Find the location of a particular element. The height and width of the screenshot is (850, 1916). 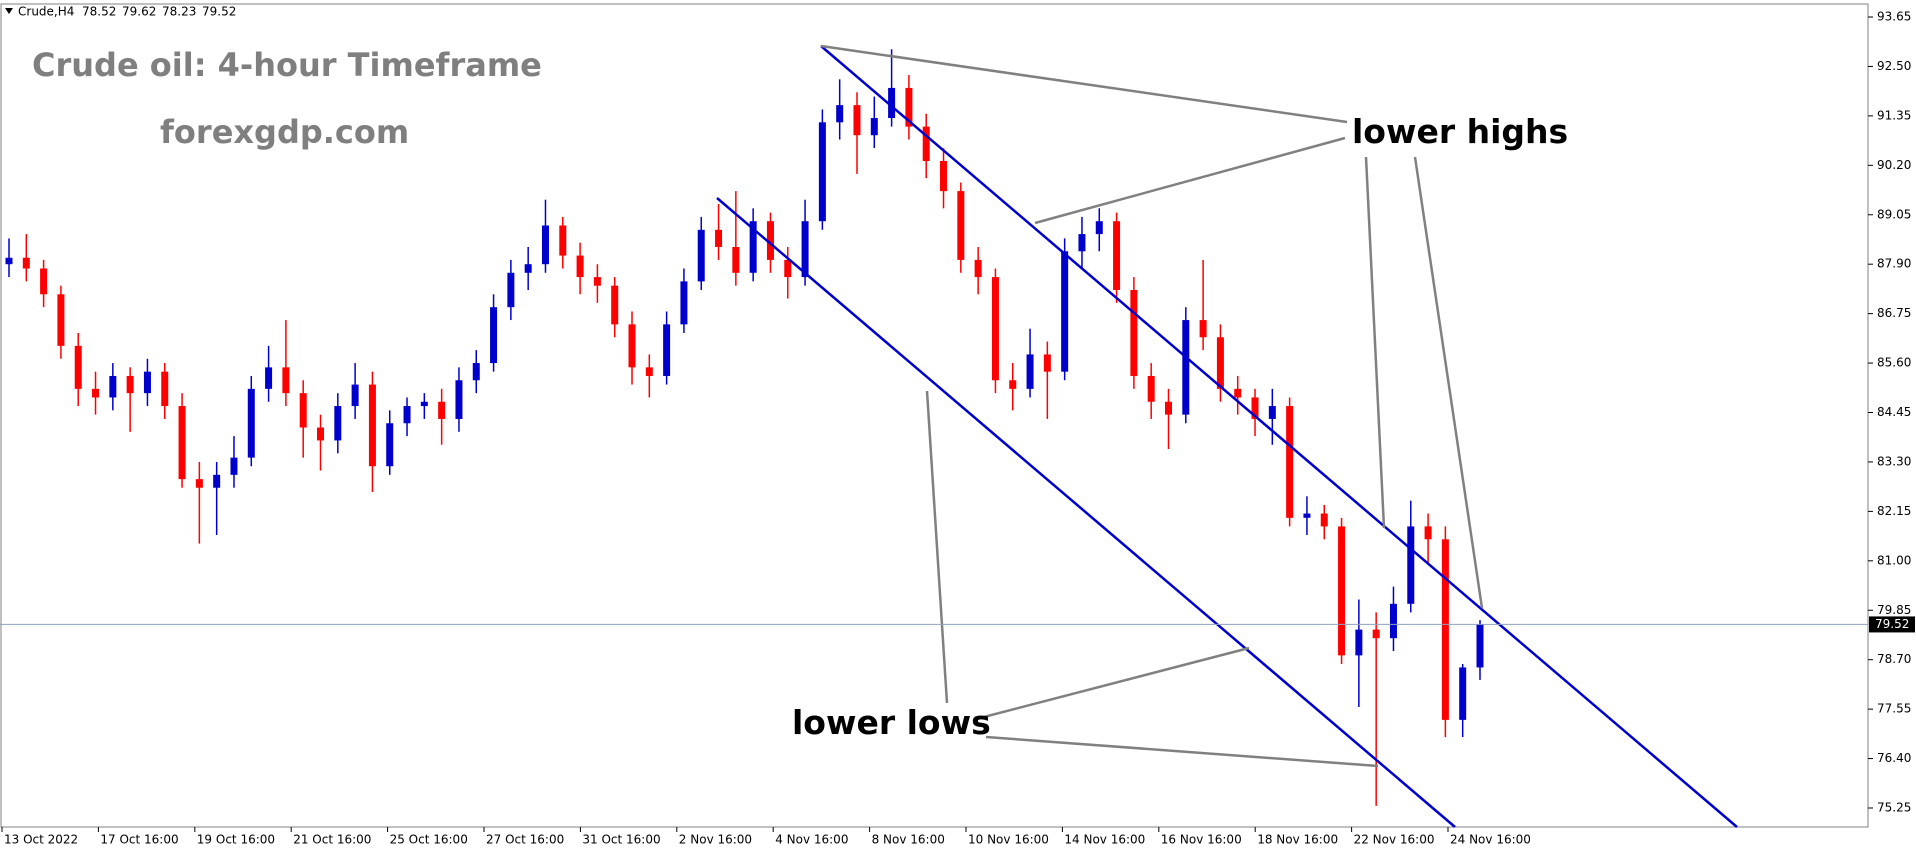

x-tick-label: 14 Nov 16:00 is located at coordinates (1104, 840).